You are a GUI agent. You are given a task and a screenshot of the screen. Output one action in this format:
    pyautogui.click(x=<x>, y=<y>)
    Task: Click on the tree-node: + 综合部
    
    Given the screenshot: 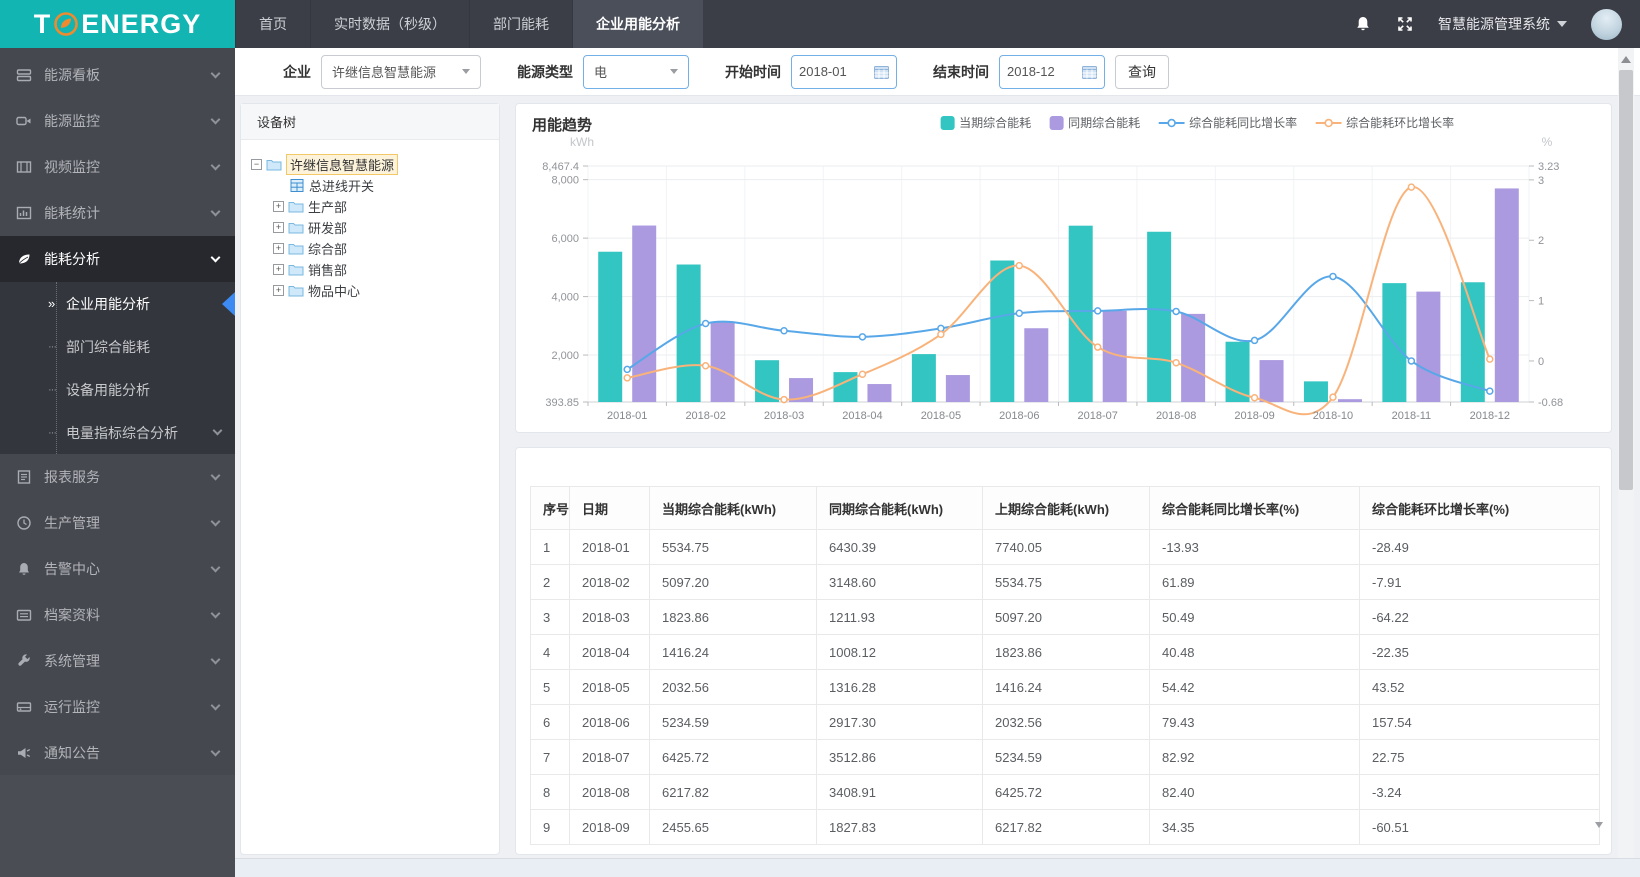 What is the action you would take?
    pyautogui.click(x=371, y=248)
    